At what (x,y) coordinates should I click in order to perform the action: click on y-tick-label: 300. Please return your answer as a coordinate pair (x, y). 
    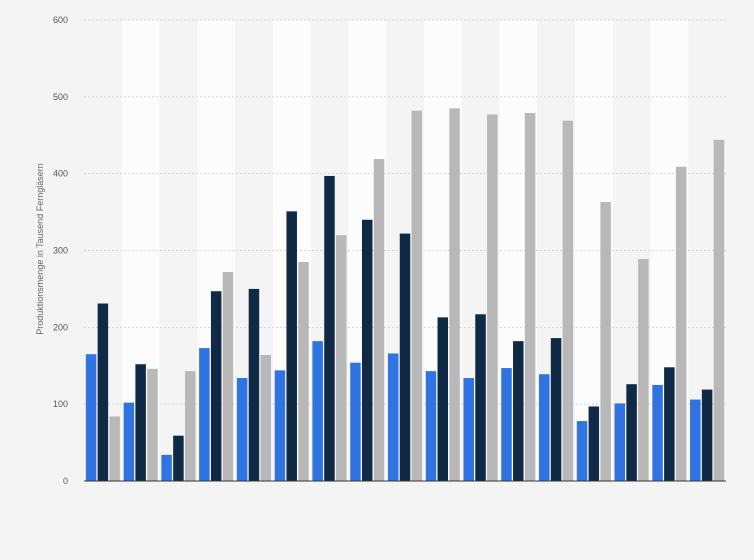
    Looking at the image, I should click on (60, 251).